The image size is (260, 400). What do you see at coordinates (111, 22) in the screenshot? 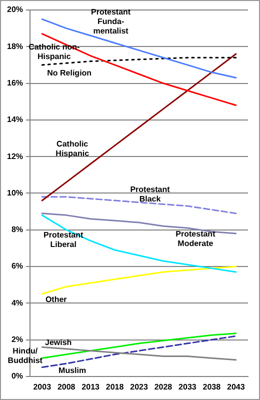
I see `series-label: Protestant Funda- mentalist` at bounding box center [111, 22].